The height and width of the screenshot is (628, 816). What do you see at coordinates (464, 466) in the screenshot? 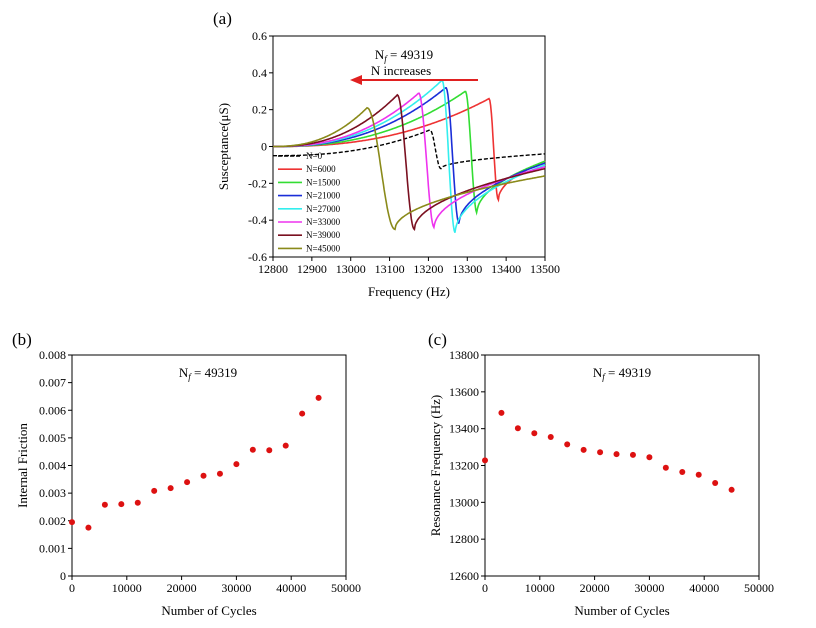
I see `y-tick-label: 13200` at bounding box center [464, 466].